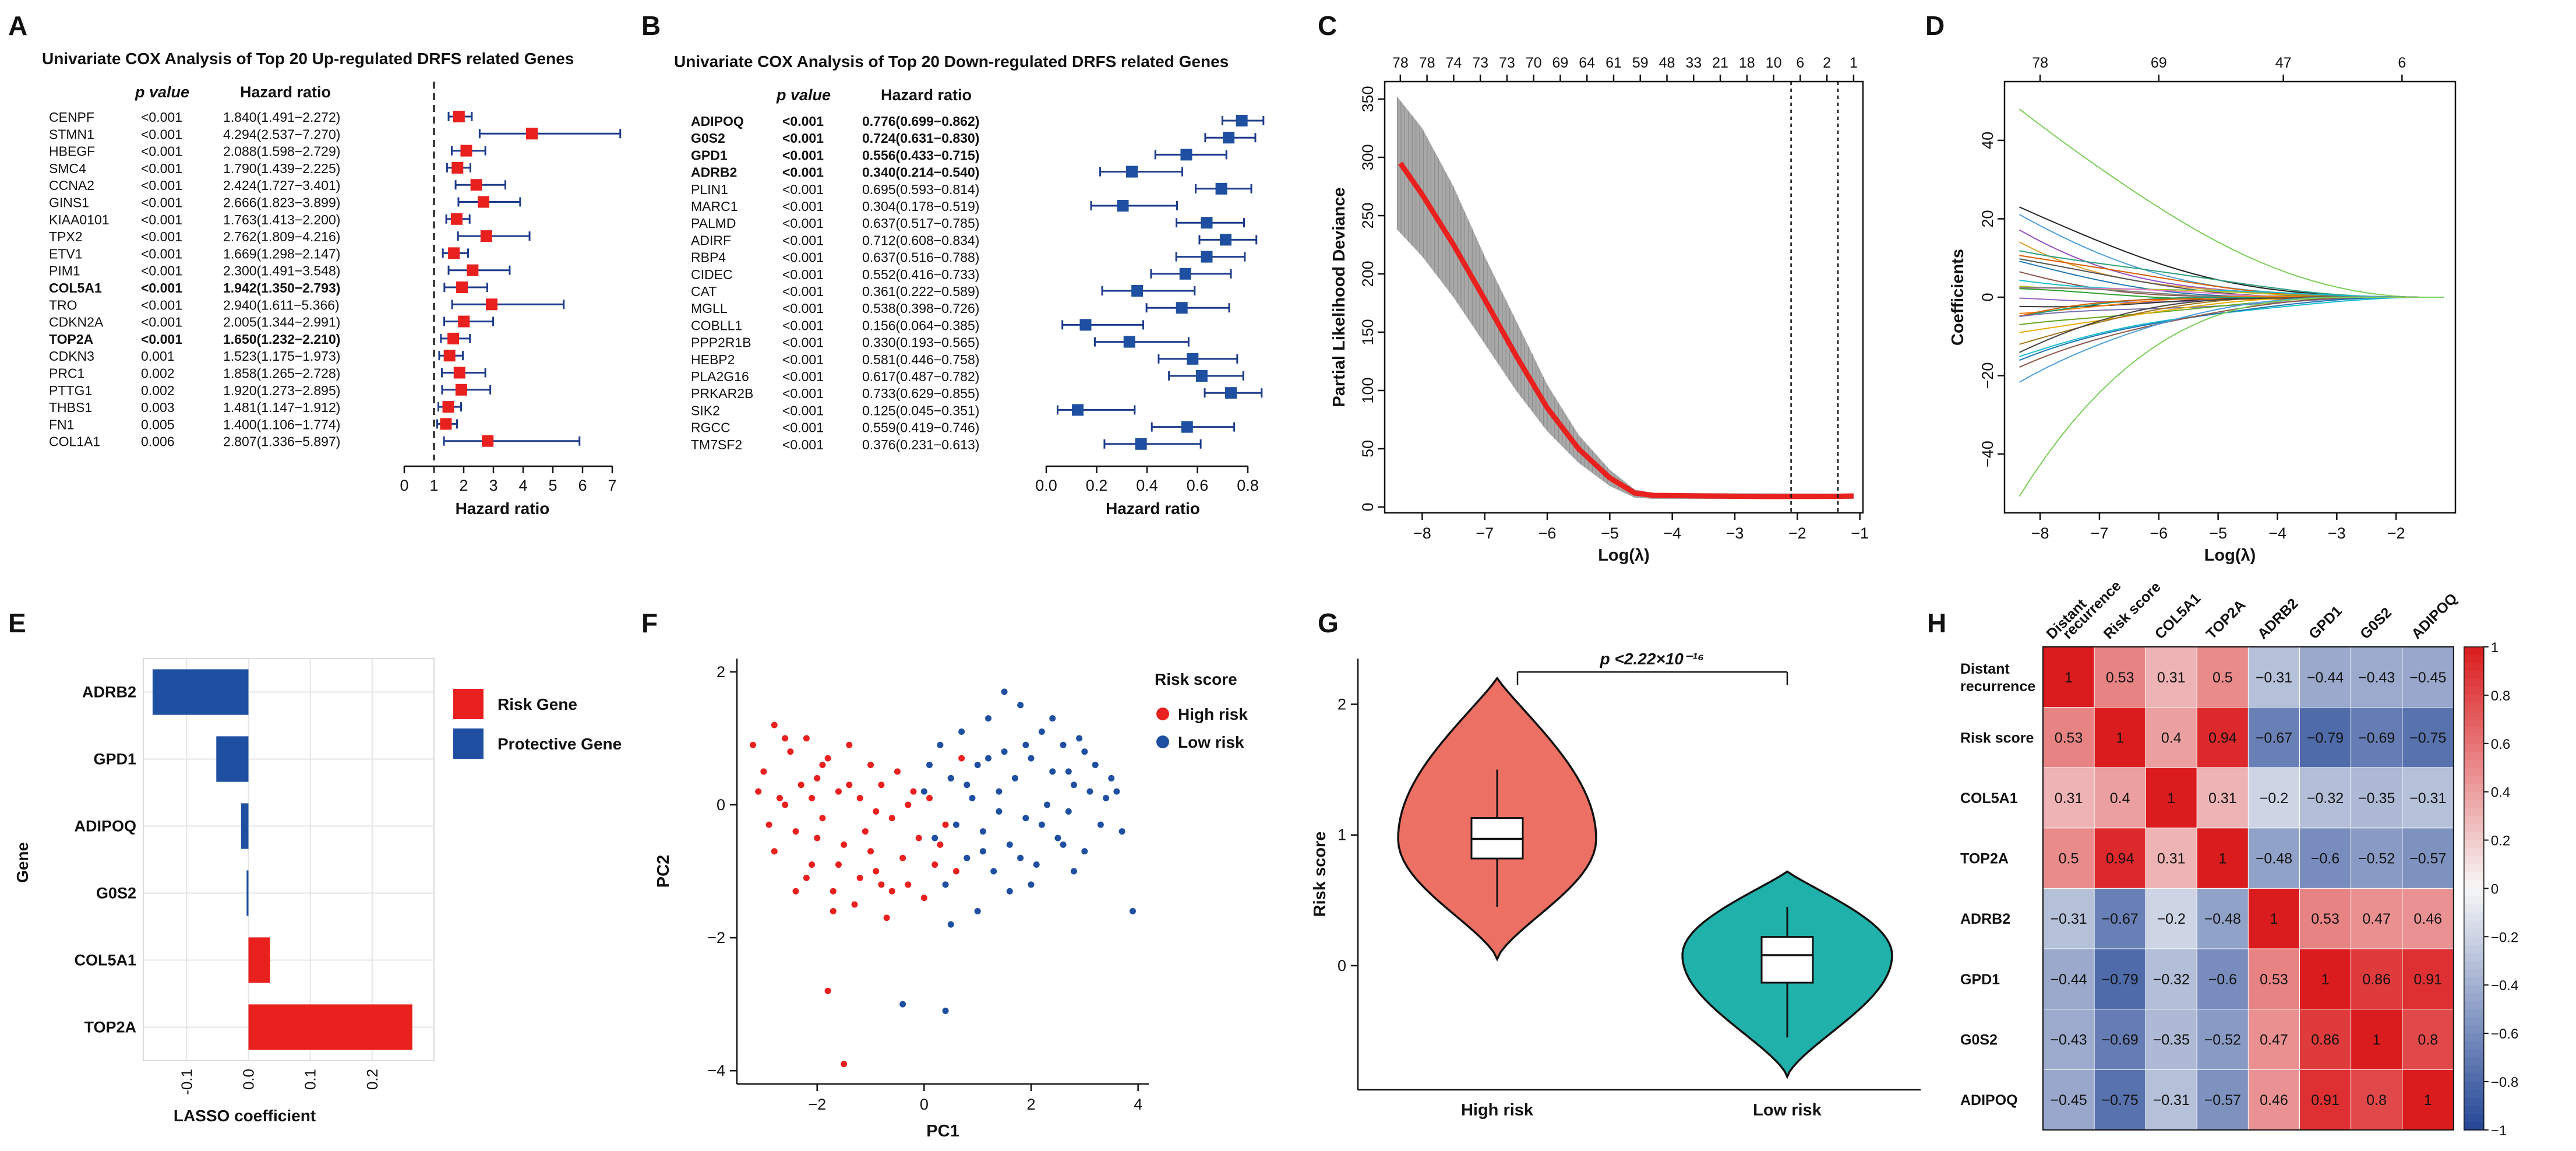 Image resolution: width=2576 pixels, height=1151 pixels. I want to click on panel-f-ytick-label: 2, so click(721, 672).